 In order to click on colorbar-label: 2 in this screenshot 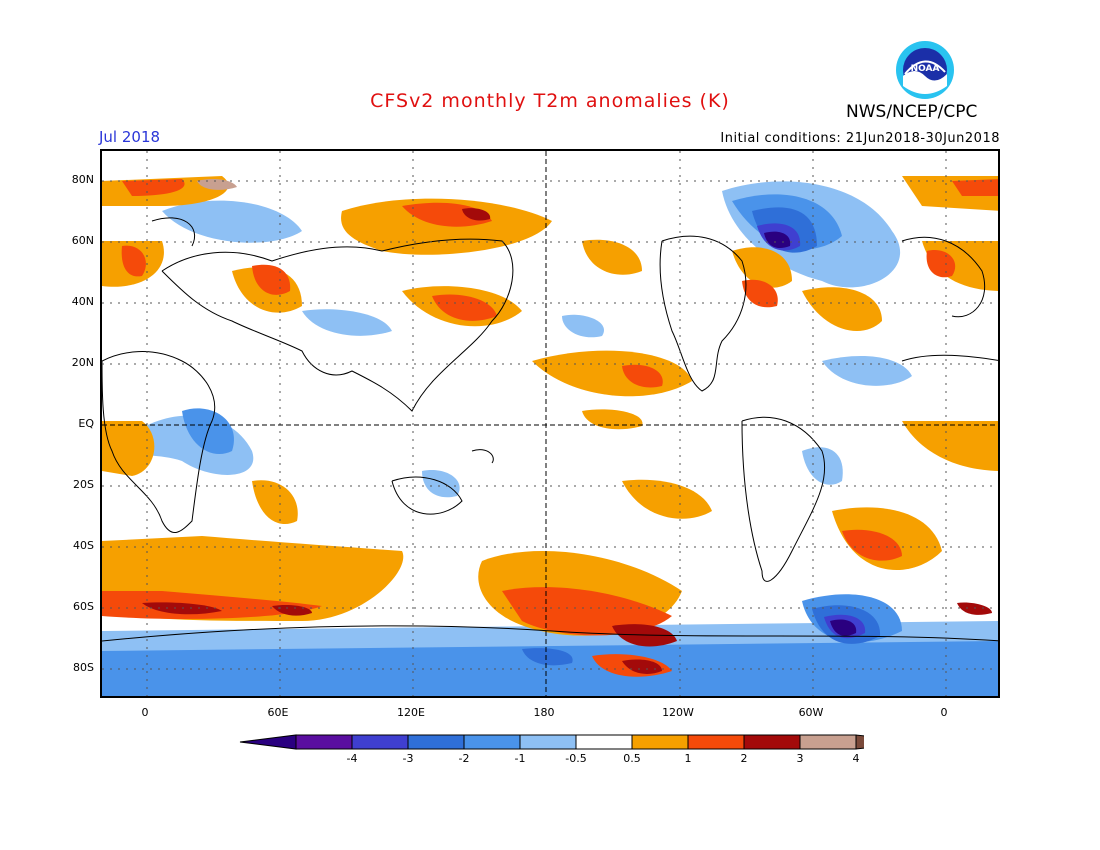, I will do `click(744, 758)`.